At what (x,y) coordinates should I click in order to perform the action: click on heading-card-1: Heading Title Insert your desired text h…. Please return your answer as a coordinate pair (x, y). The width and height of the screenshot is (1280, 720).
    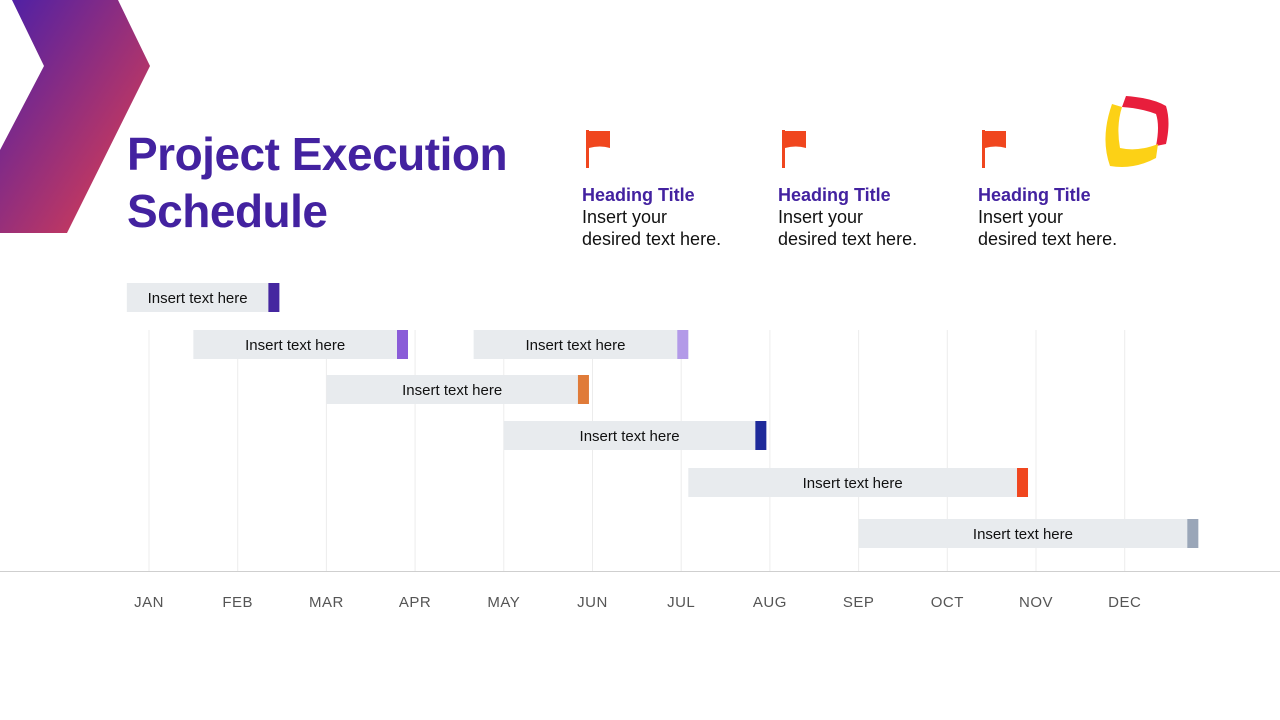
    Looking at the image, I should click on (672, 189).